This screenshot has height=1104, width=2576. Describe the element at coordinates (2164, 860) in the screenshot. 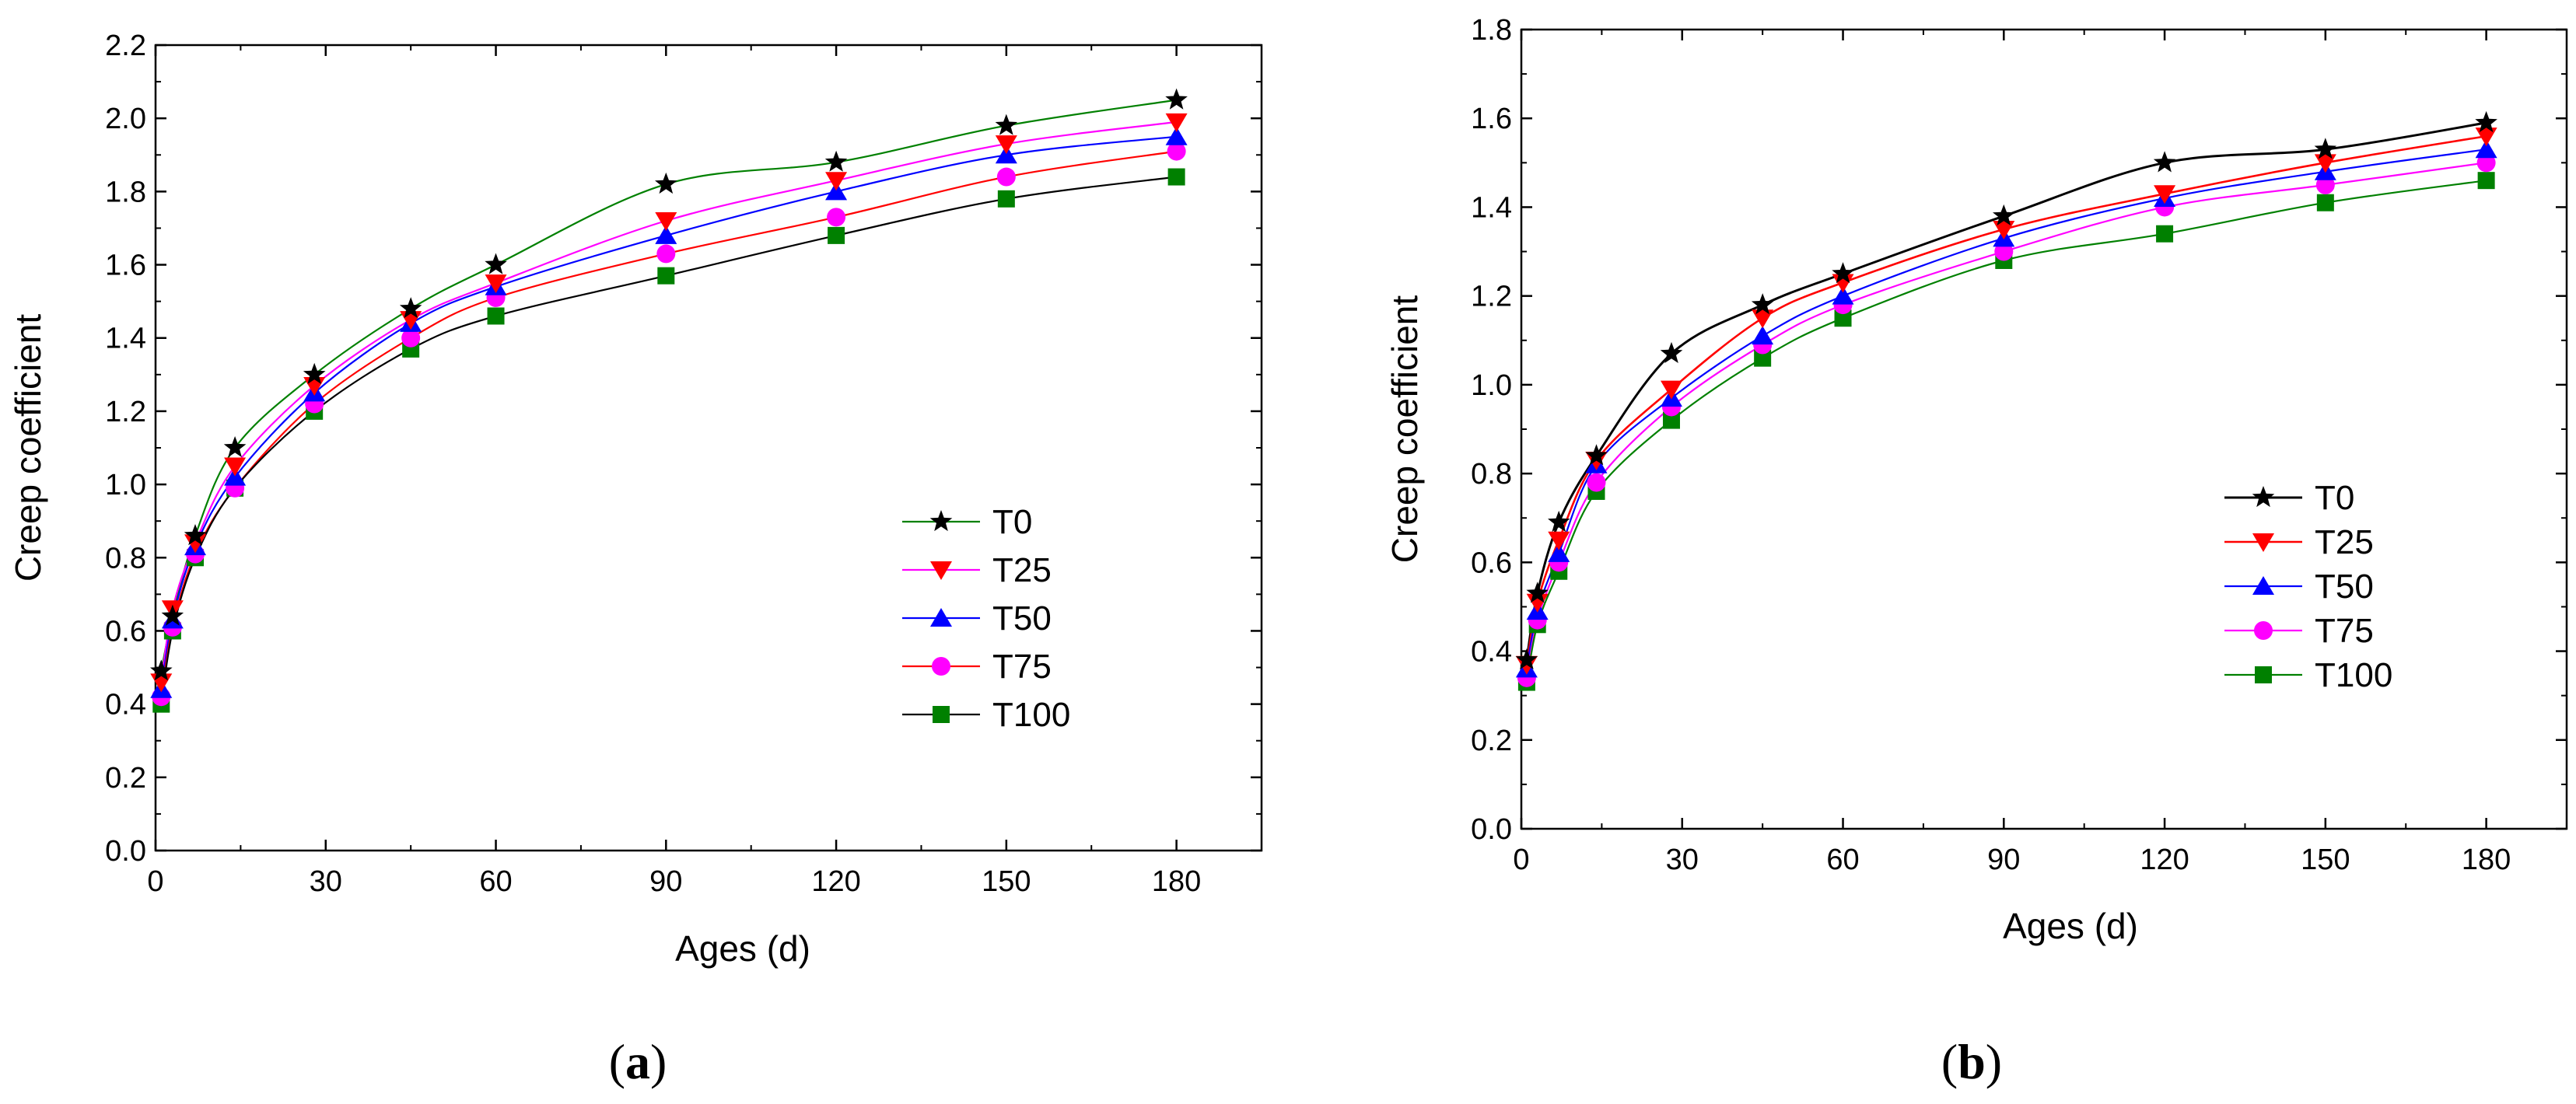

I see `x-tick-label: 120` at that location.